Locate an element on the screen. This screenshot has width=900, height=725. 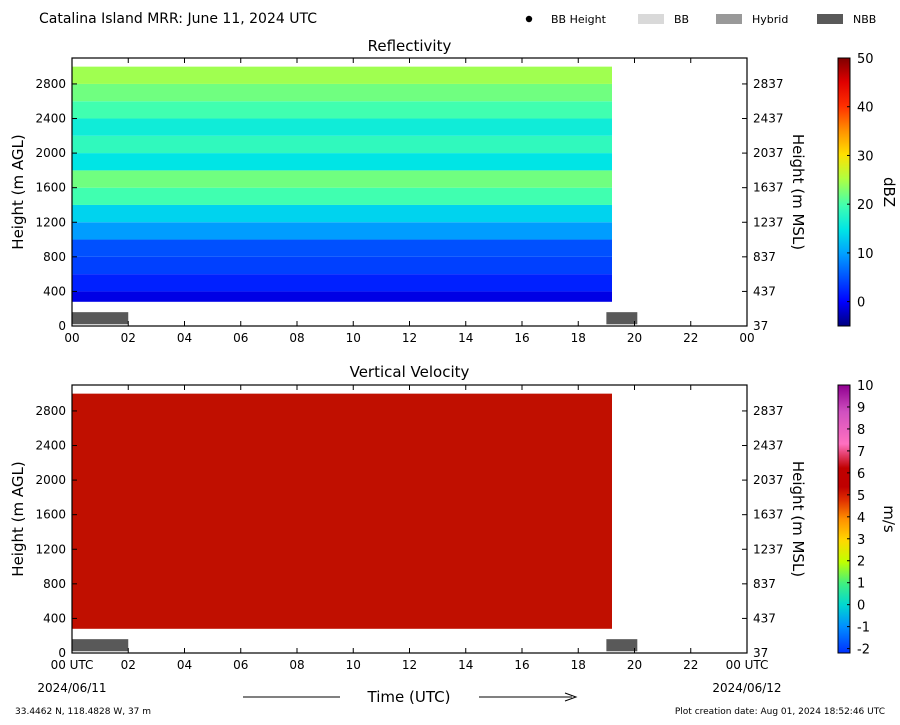
colorbar-tick-label: 50 is located at coordinates (865, 59).